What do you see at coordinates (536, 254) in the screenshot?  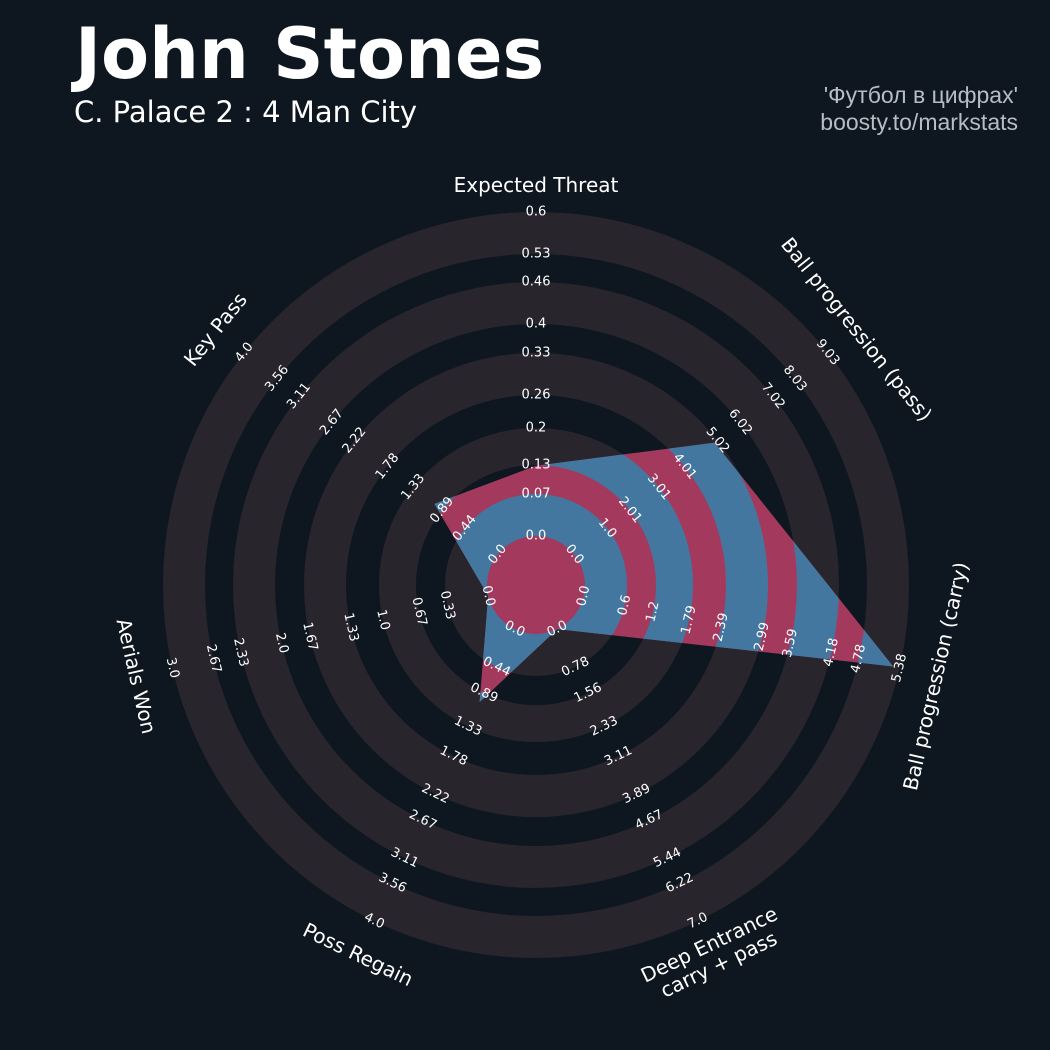 I see `tick-label: 0.53` at bounding box center [536, 254].